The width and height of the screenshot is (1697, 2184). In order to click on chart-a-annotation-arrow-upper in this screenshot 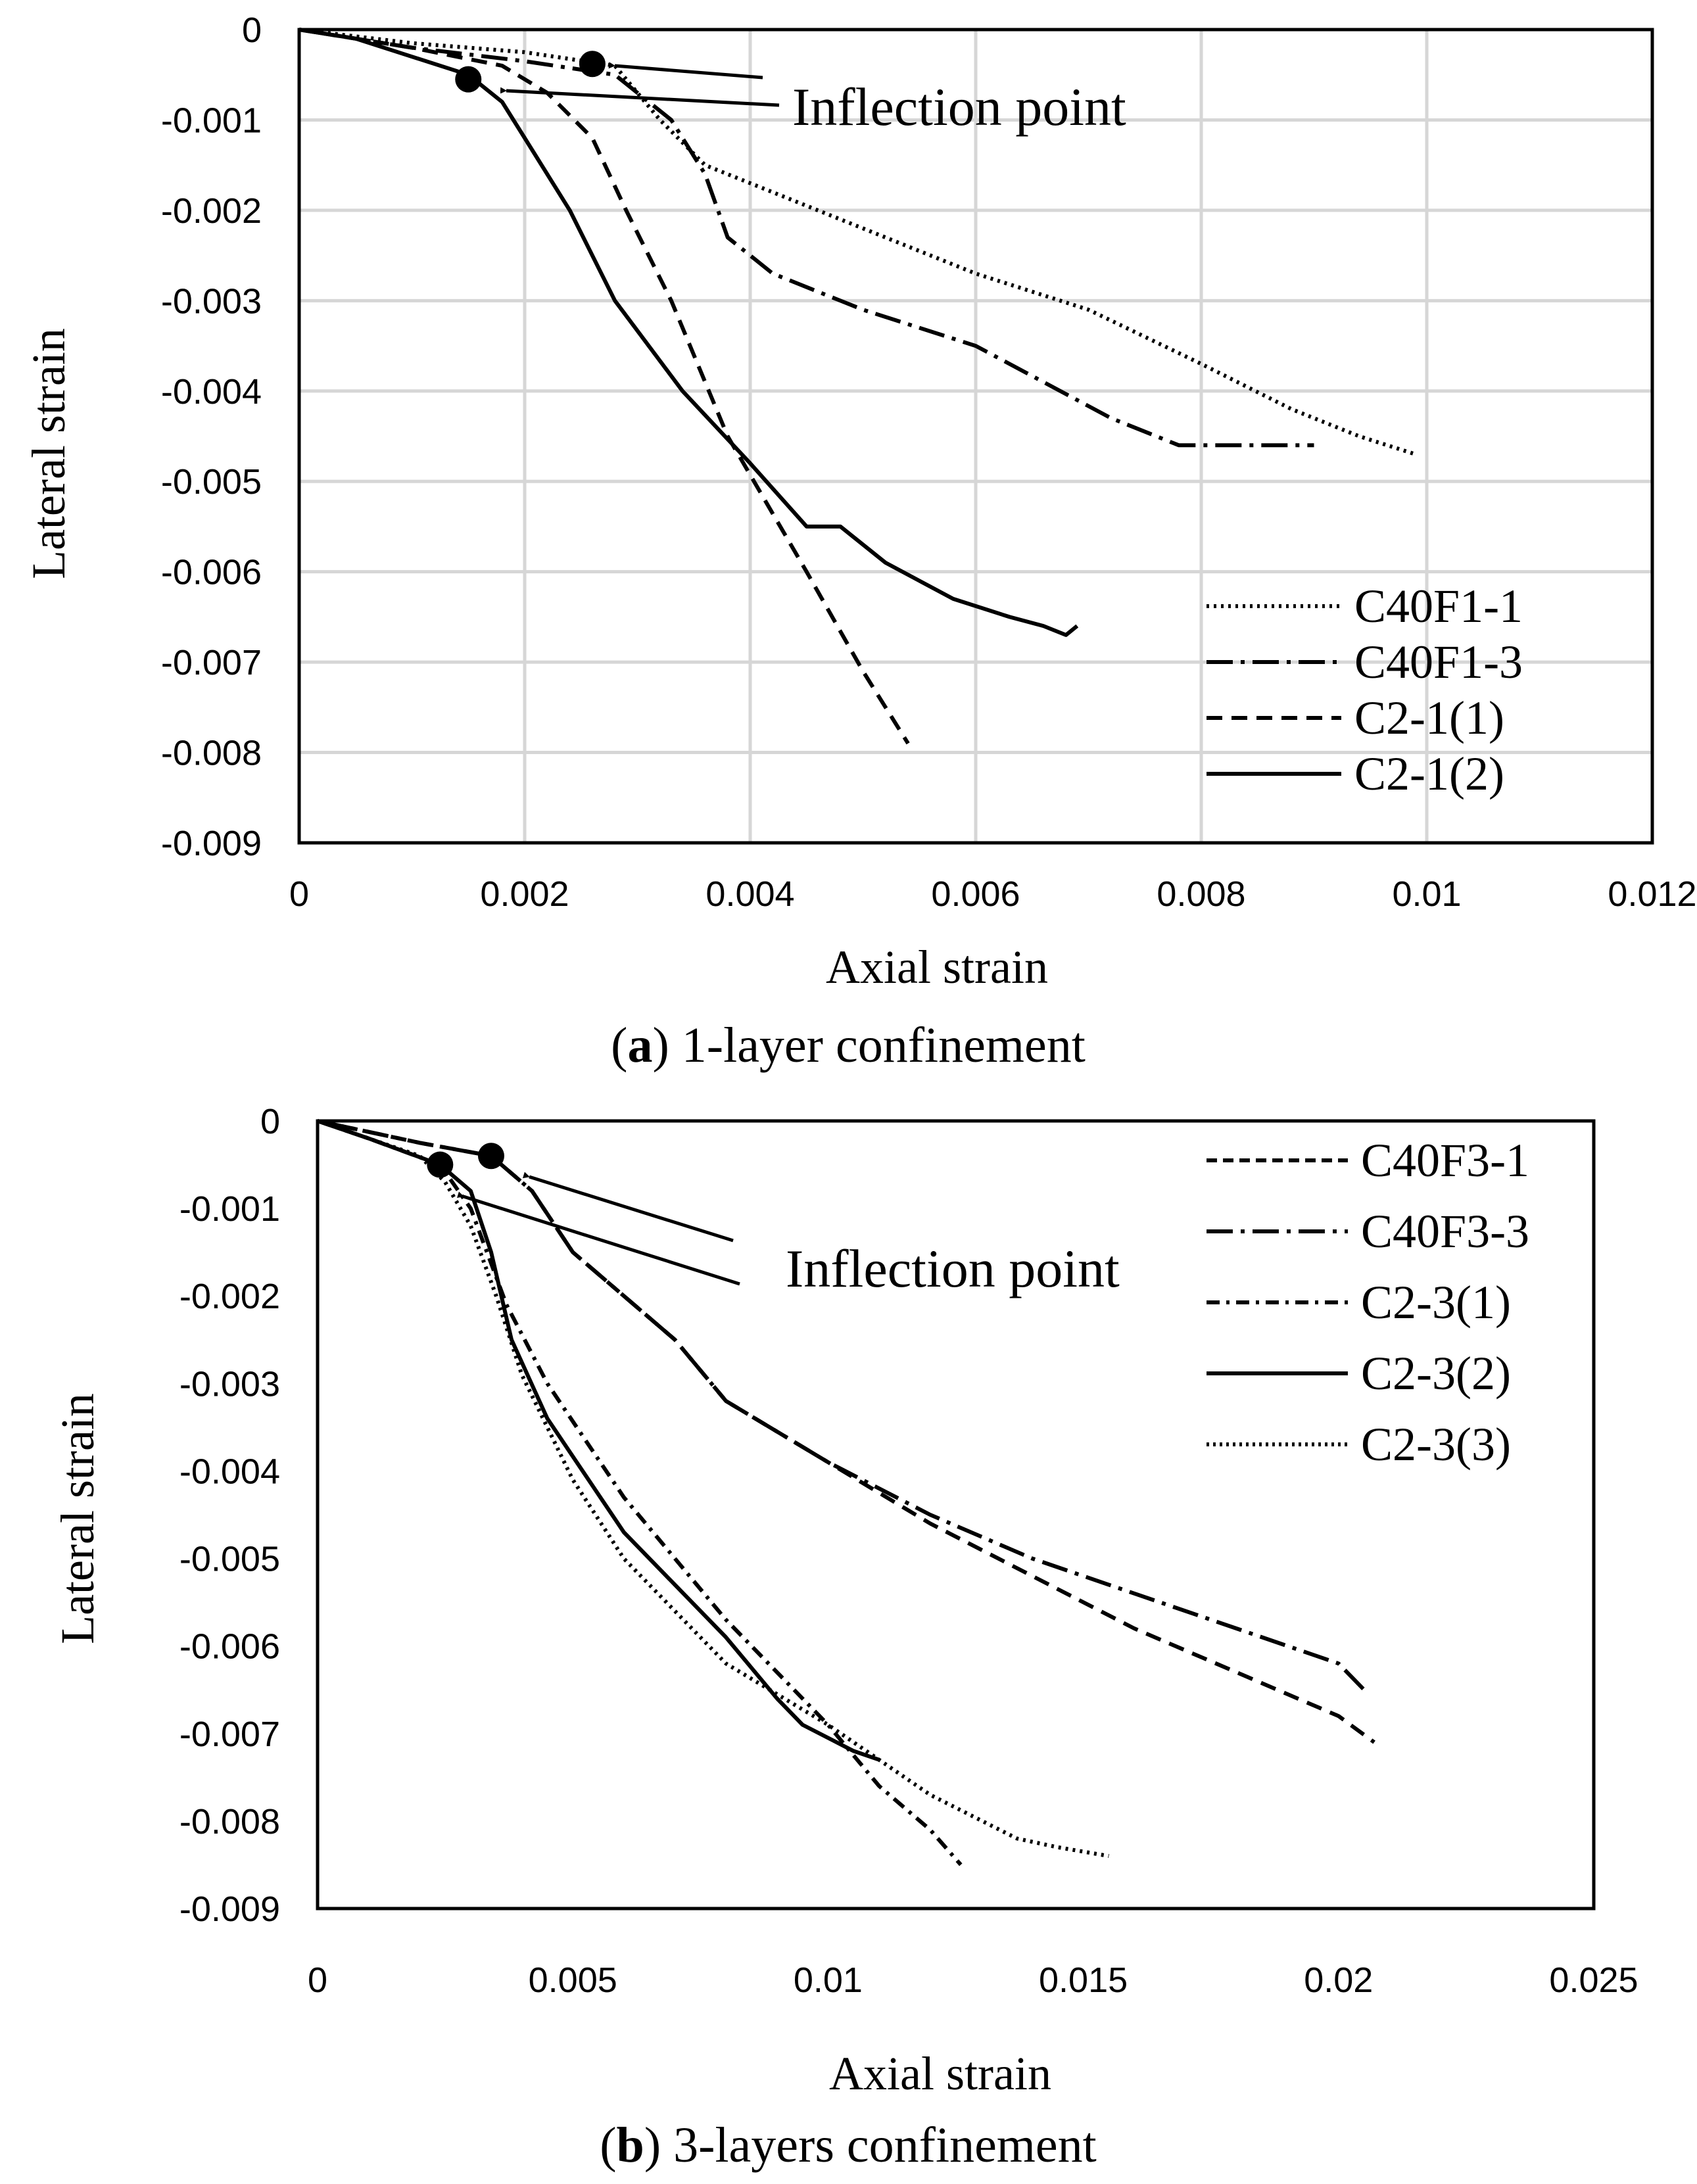, I will do `click(685, 71)`.